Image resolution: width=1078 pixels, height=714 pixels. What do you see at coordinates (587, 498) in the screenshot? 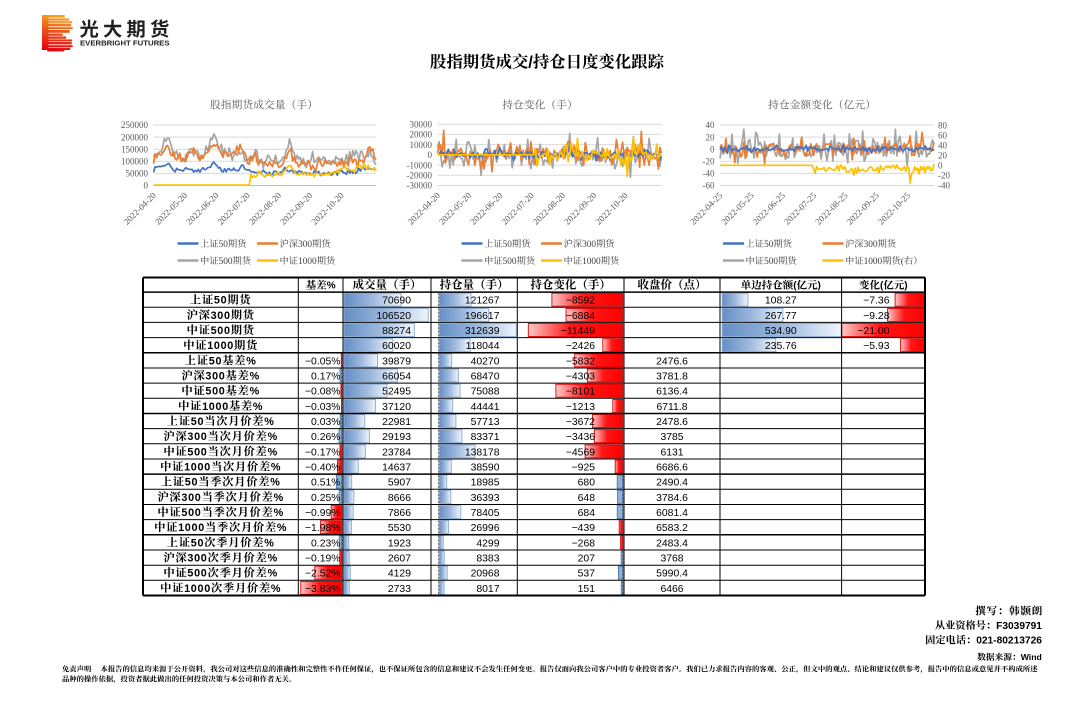
I see `svg-text: 648` at bounding box center [587, 498].